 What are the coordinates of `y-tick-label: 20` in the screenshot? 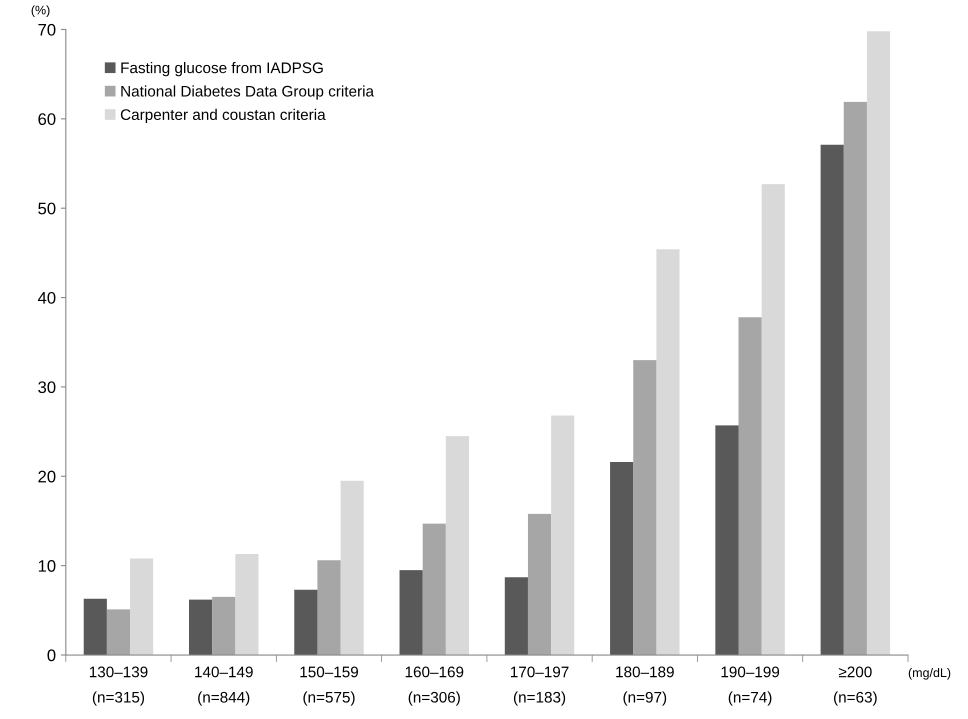 It's located at (47, 476).